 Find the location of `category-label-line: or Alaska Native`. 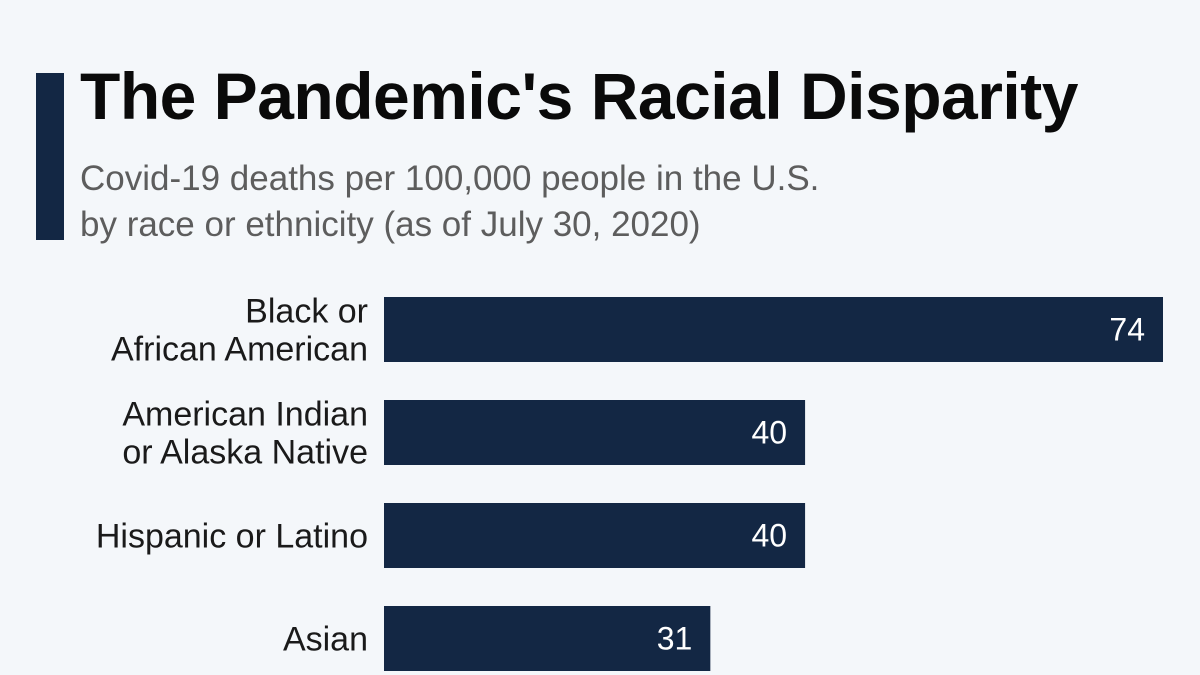

category-label-line: or Alaska Native is located at coordinates (245, 453).